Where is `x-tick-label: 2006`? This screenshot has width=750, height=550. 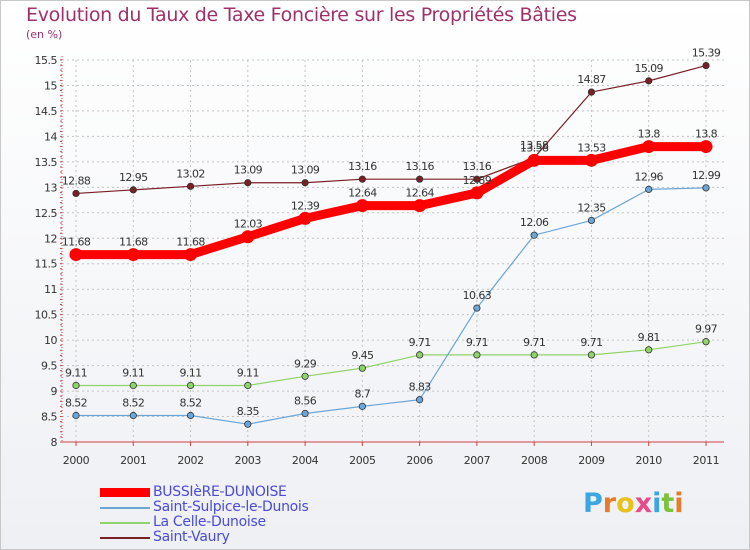
x-tick-label: 2006 is located at coordinates (419, 460).